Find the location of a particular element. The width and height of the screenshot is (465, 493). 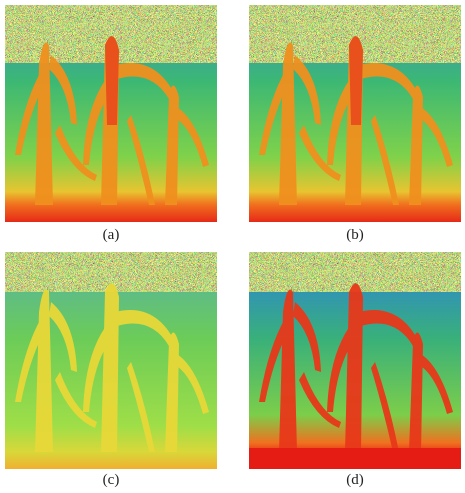

caption: (d) is located at coordinates (355, 480).